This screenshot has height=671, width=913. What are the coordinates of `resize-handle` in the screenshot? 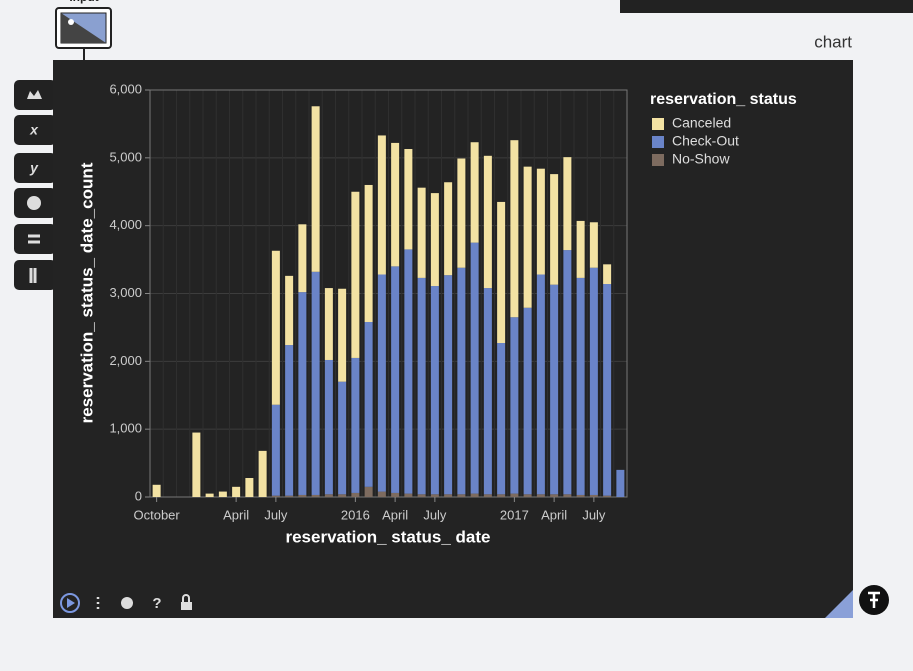 It's located at (839, 604).